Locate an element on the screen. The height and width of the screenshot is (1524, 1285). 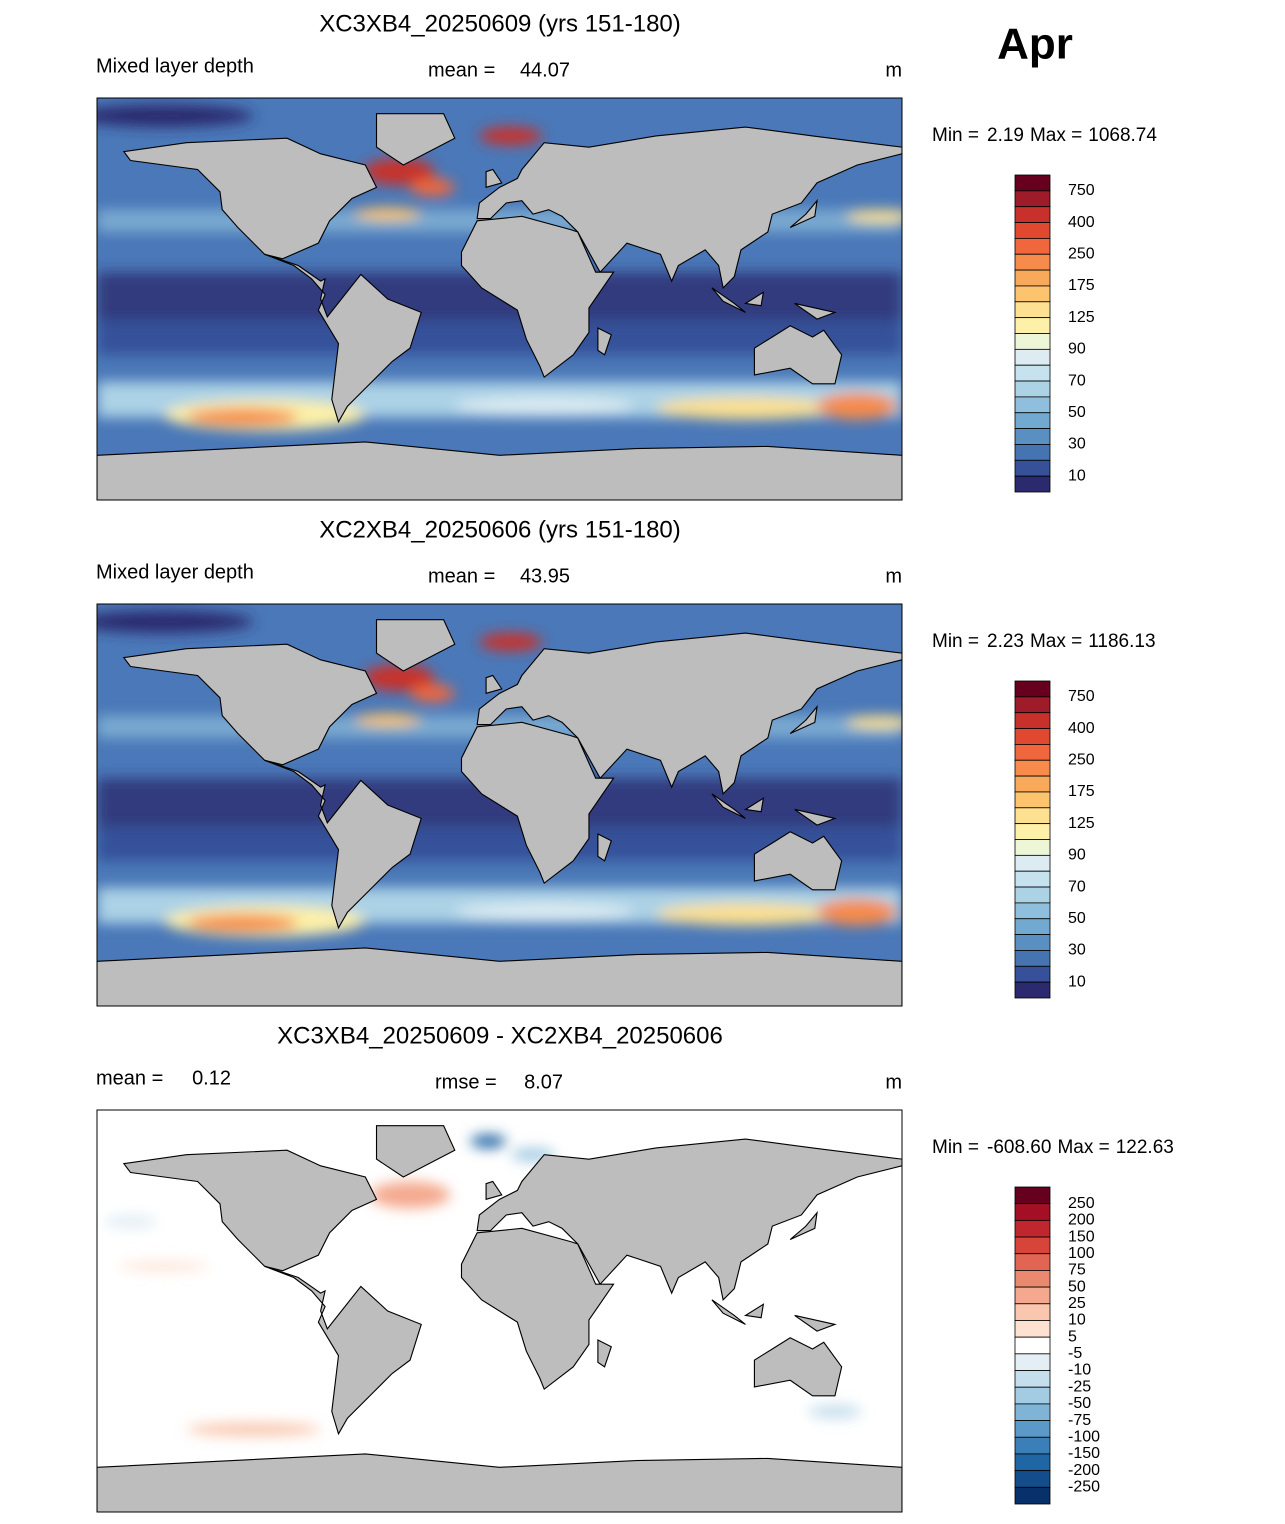
max-value: 1186.13 is located at coordinates (1121, 641).